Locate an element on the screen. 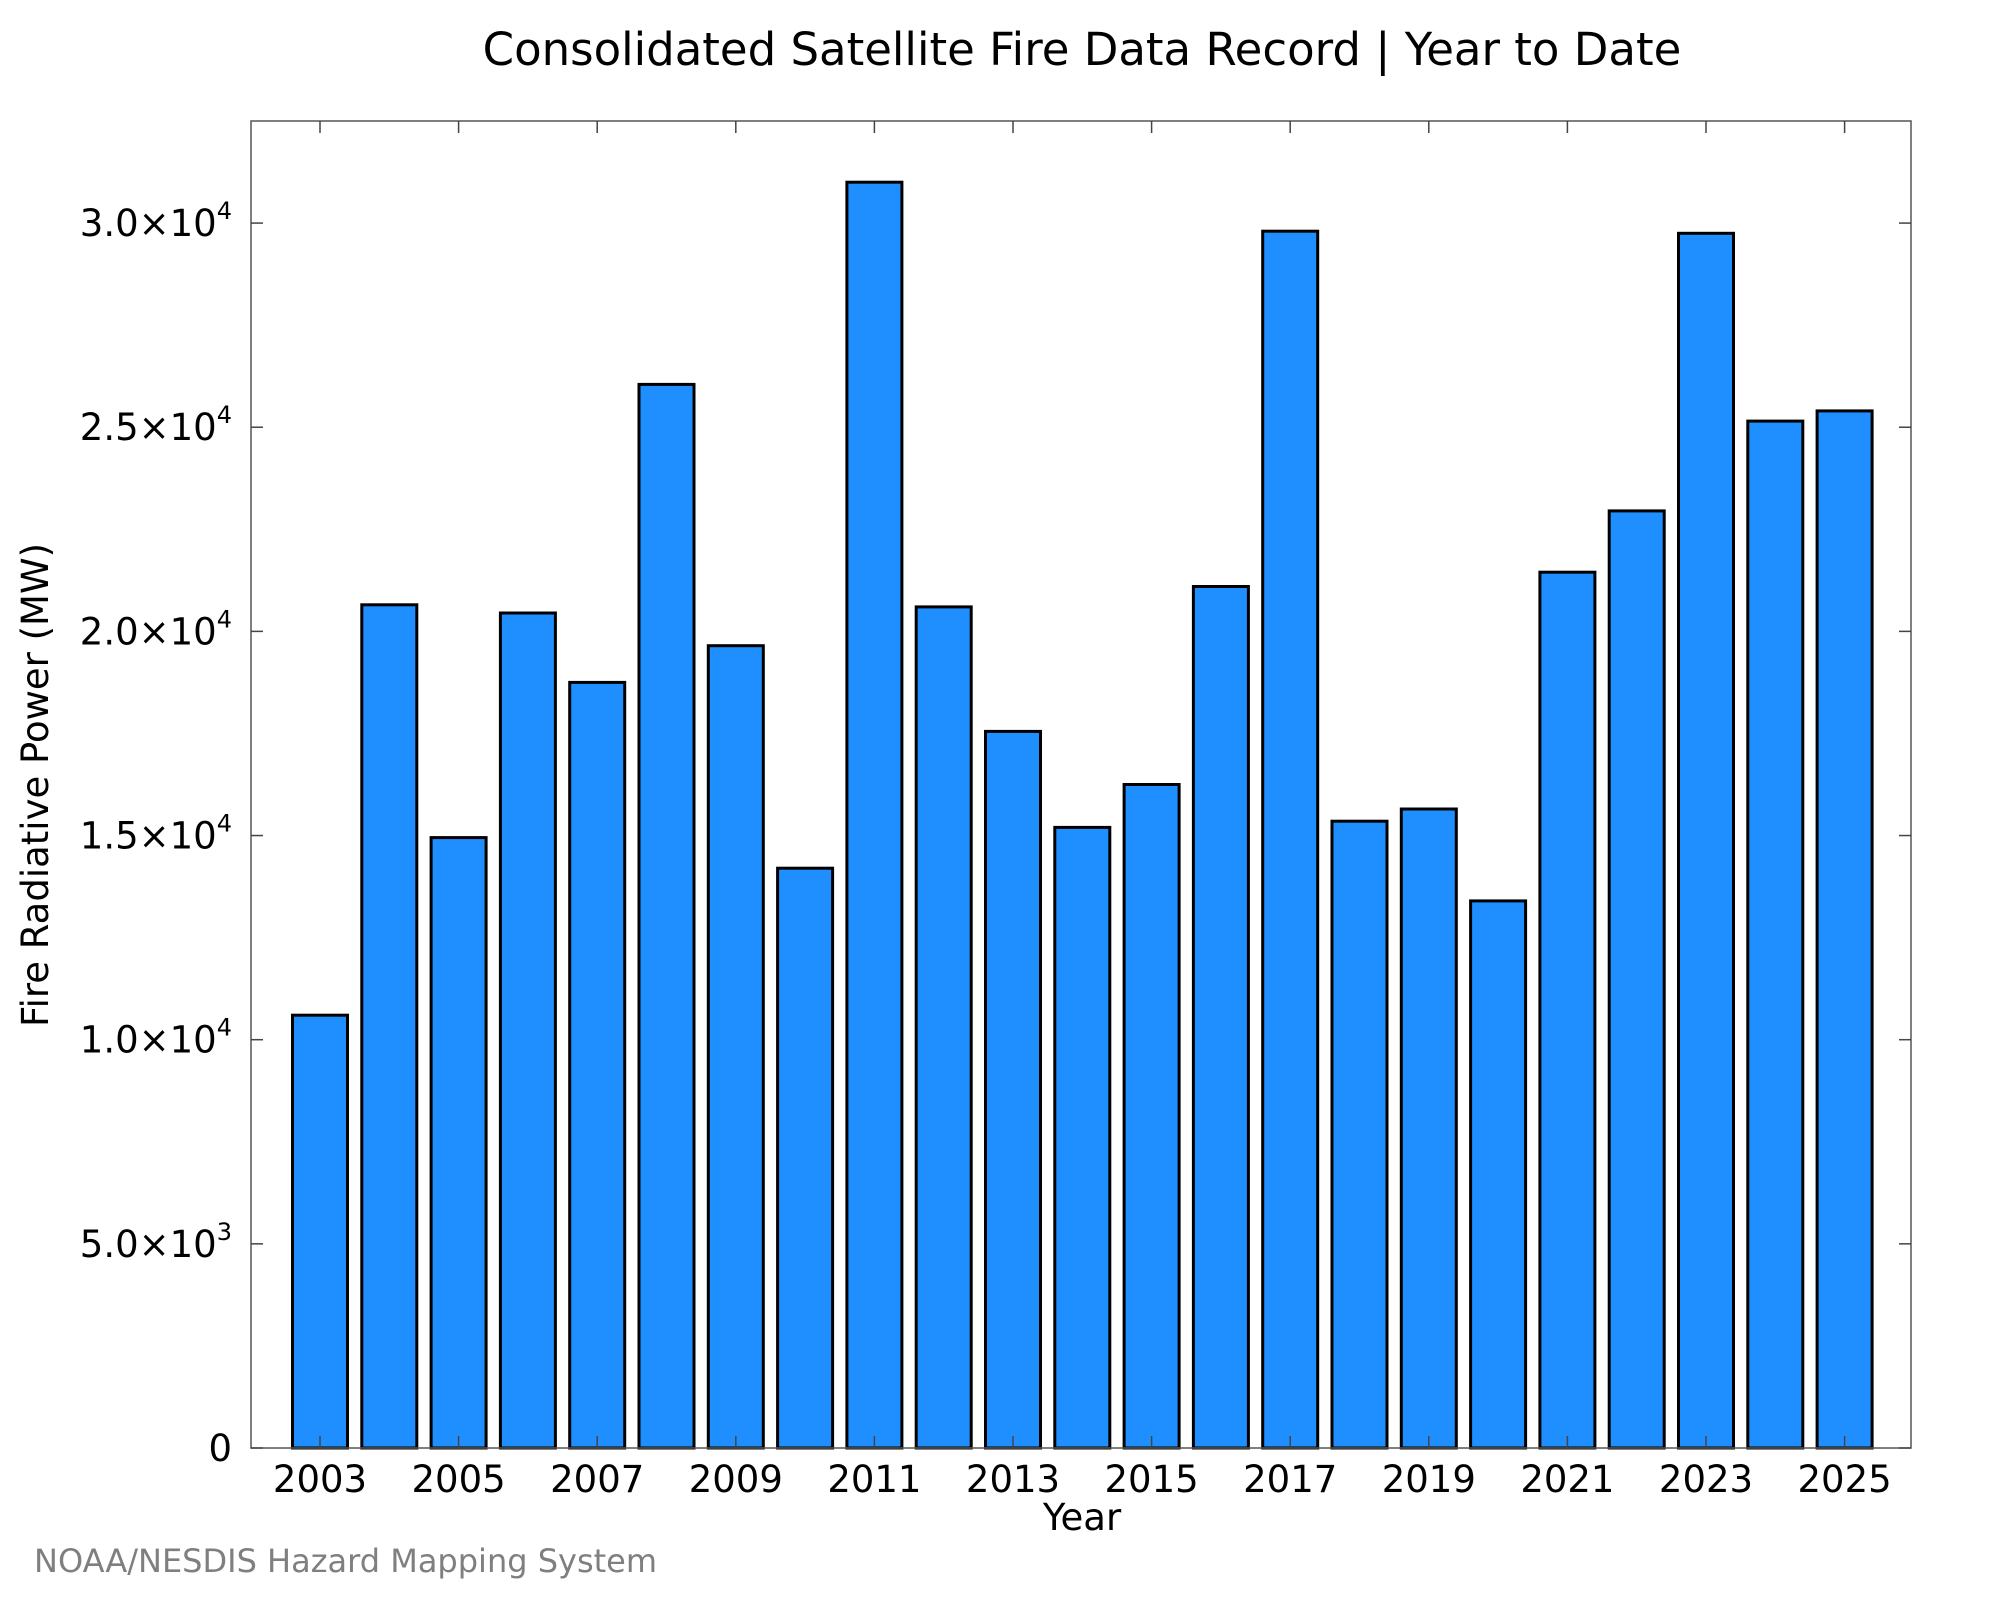 The width and height of the screenshot is (2000, 1600). bar-2022 is located at coordinates (1636, 979).